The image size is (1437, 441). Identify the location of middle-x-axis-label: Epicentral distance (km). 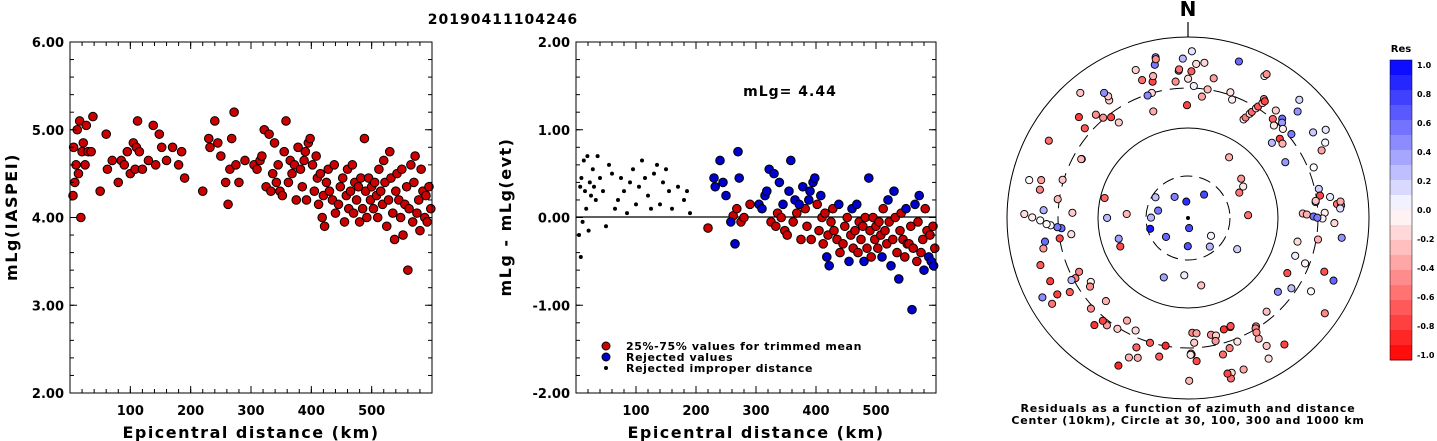
(755, 432).